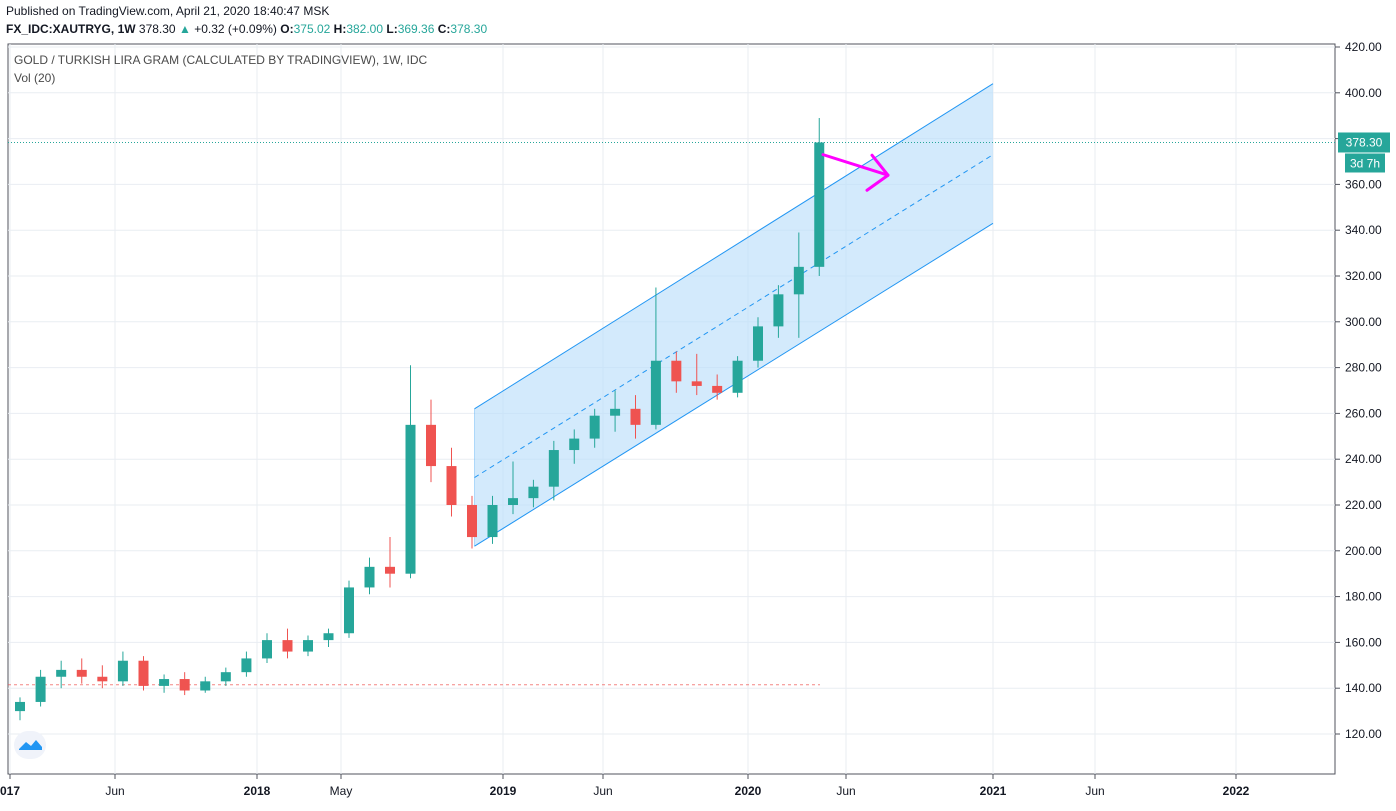  What do you see at coordinates (365, 29) in the screenshot?
I see `high-value: 382.00` at bounding box center [365, 29].